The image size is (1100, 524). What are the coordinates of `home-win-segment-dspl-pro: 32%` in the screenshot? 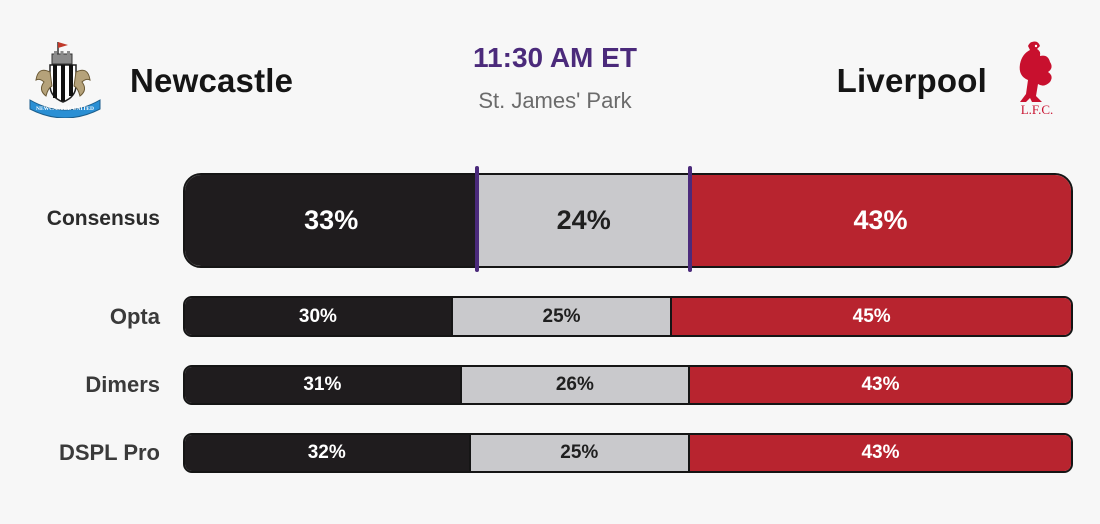 It's located at (327, 453).